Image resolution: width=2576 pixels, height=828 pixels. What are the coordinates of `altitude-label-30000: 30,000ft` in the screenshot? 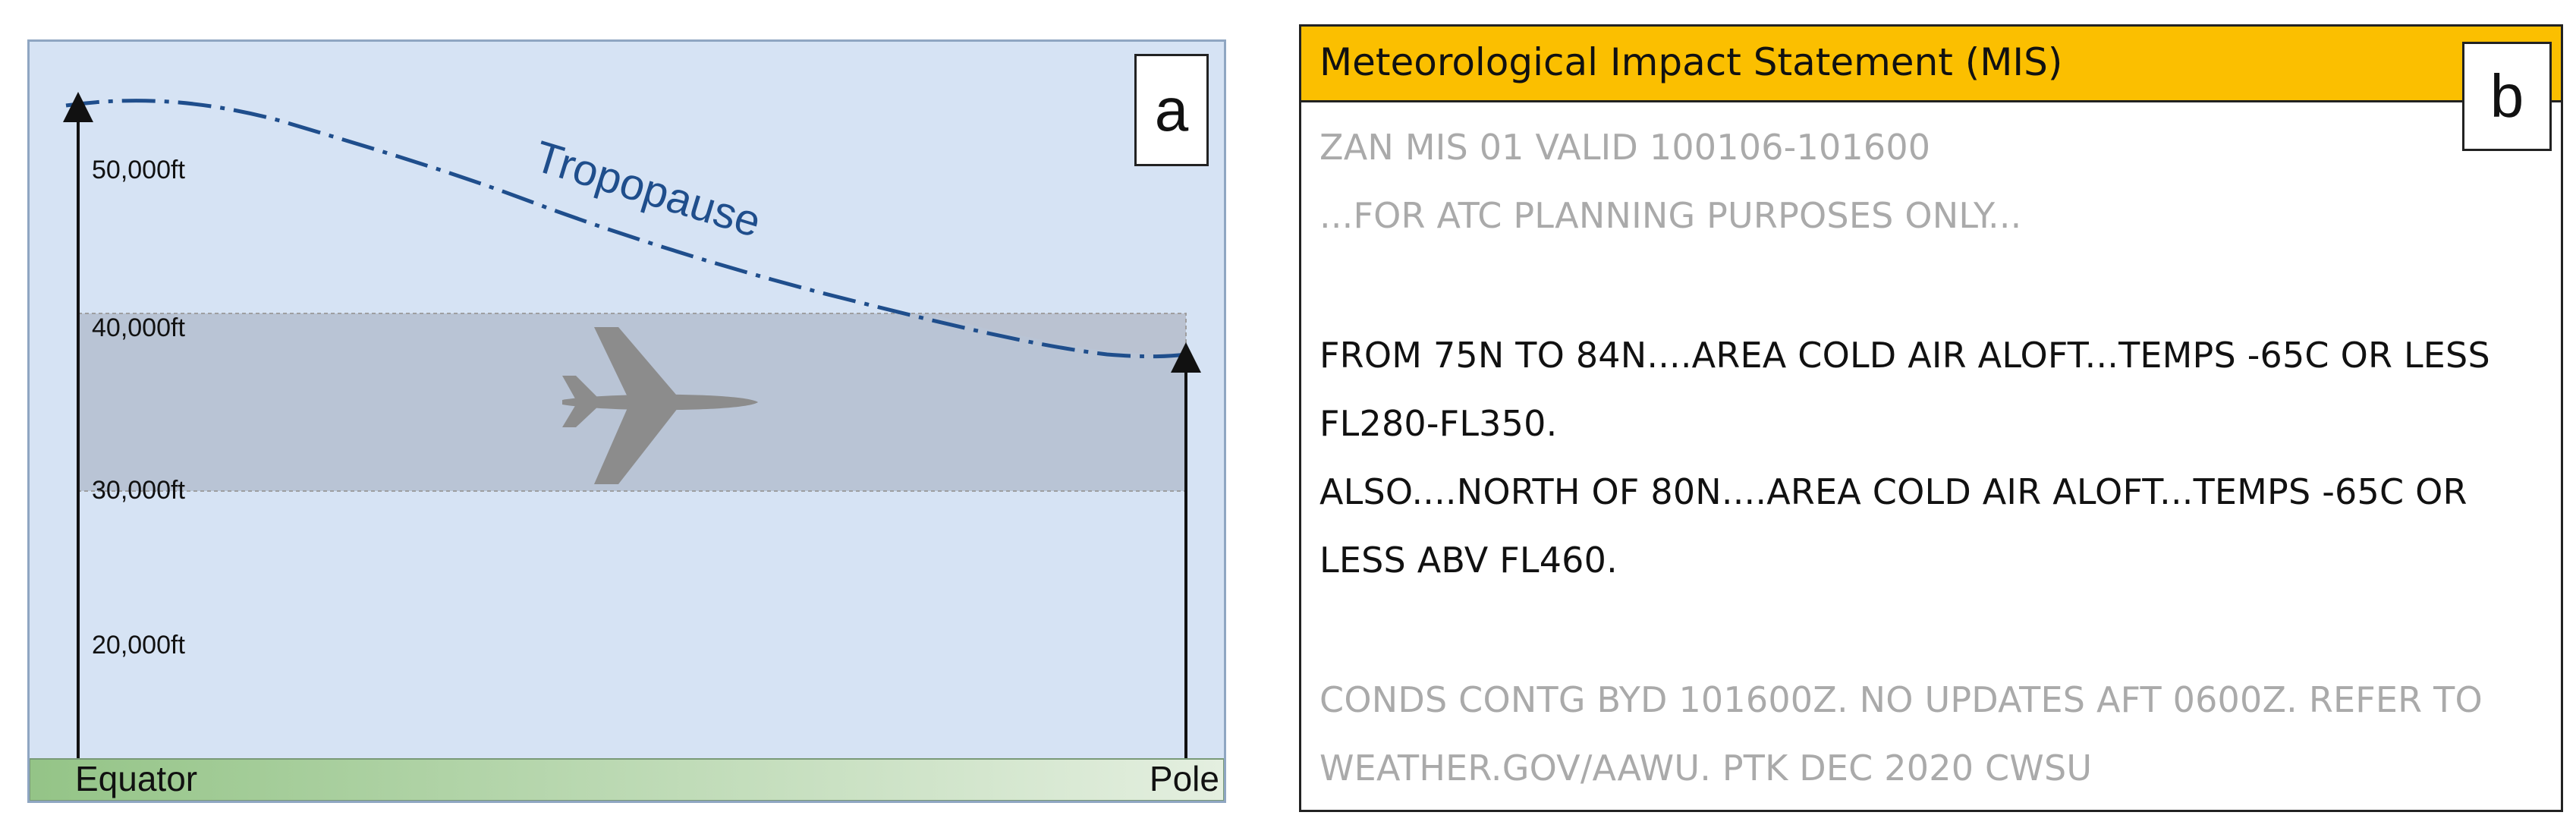 It's located at (138, 490).